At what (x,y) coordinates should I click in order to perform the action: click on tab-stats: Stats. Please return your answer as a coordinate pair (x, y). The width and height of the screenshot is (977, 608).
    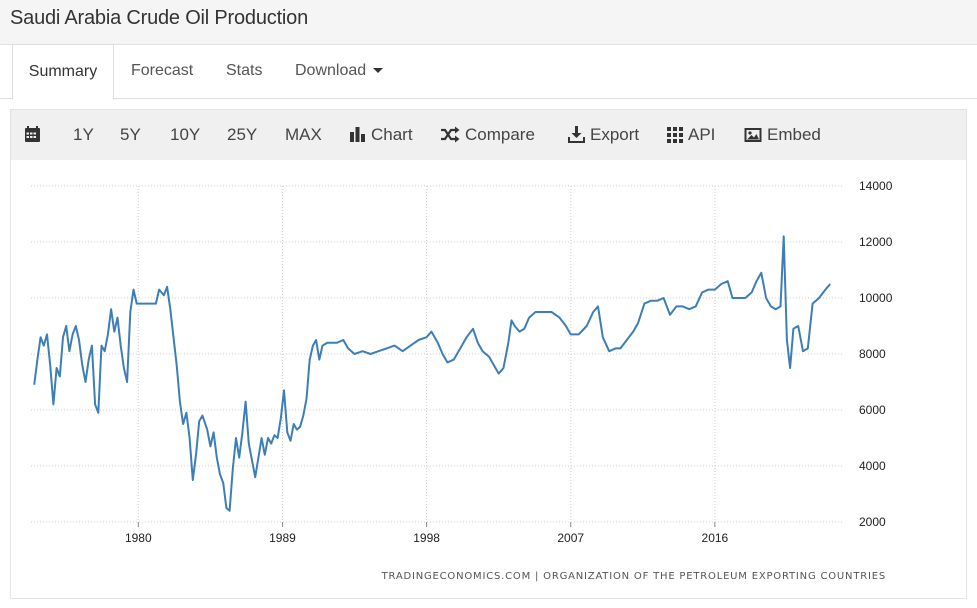
    Looking at the image, I should click on (244, 71).